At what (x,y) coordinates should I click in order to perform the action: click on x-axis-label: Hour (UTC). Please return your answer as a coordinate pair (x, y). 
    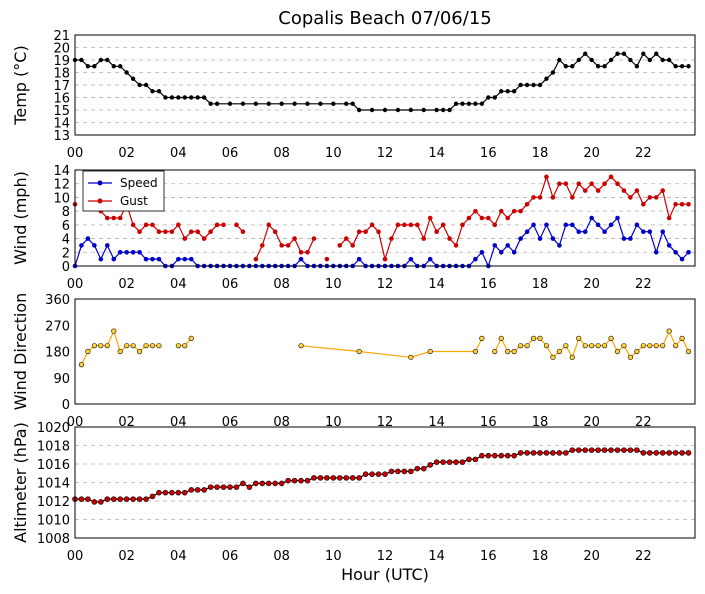
    Looking at the image, I should click on (385, 574).